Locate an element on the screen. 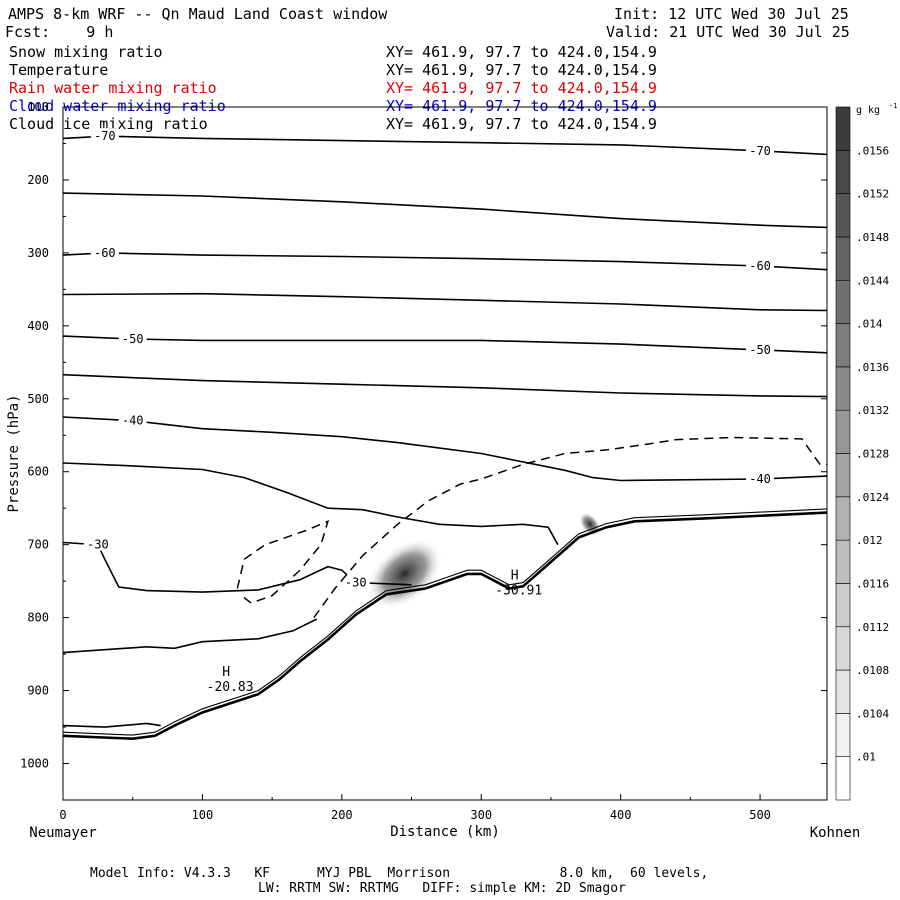 The image size is (900, 900). field-name: Cloud ice mixing ratio is located at coordinates (108, 124).